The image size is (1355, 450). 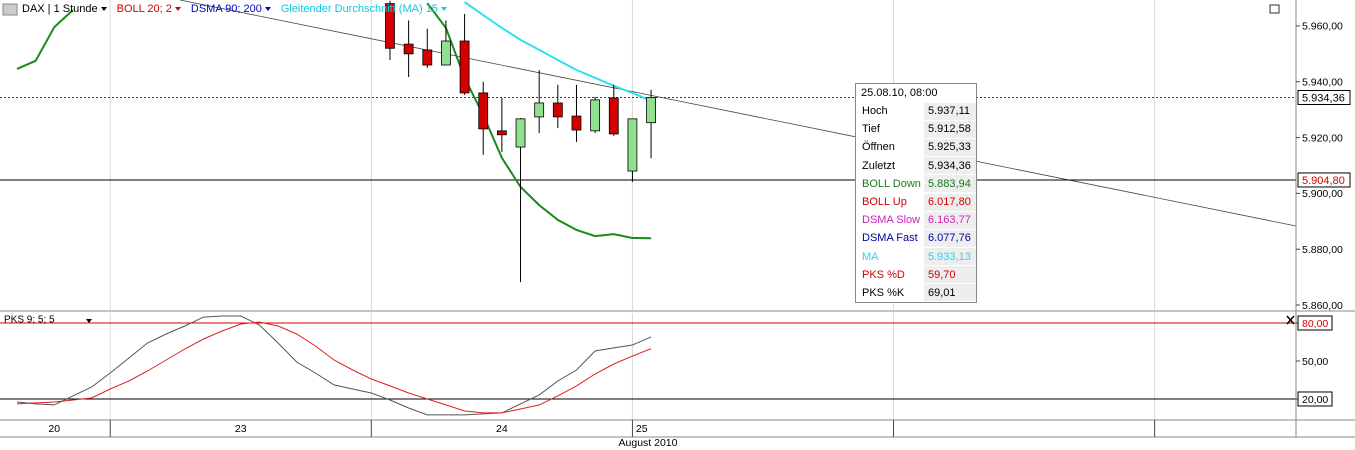 What do you see at coordinates (950, 220) in the screenshot?
I see `tooltip-value: 6.163,77` at bounding box center [950, 220].